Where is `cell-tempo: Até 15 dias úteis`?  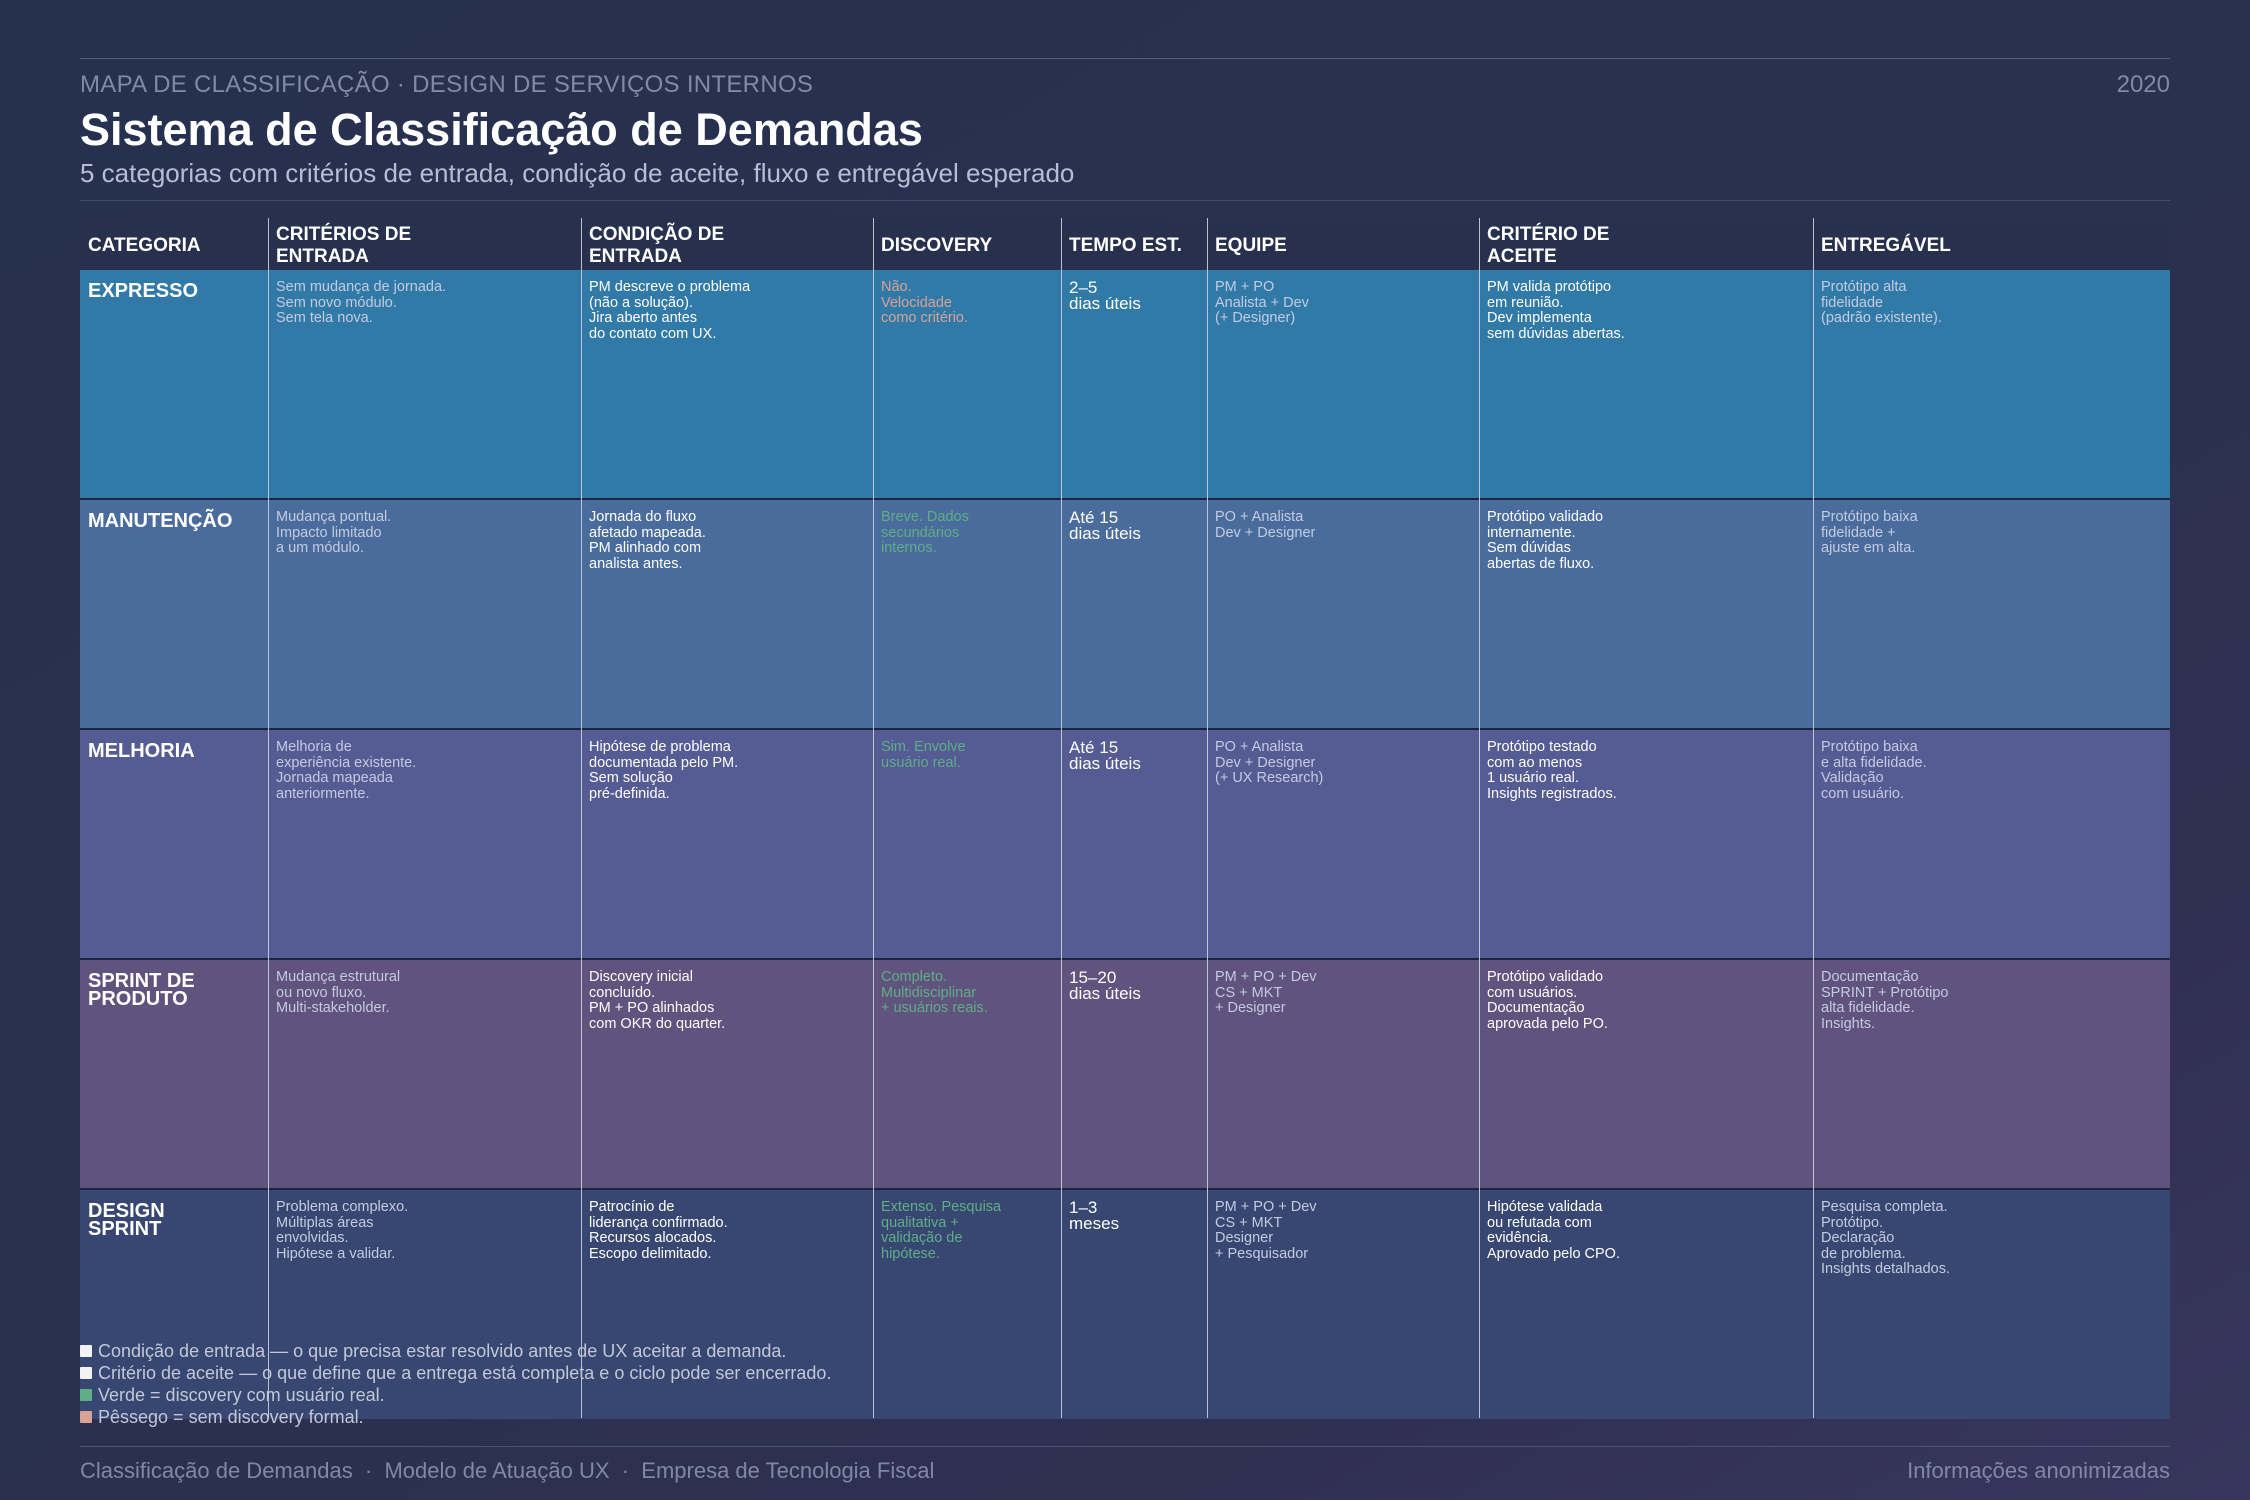
cell-tempo: Até 15 dias úteis is located at coordinates (1134, 614).